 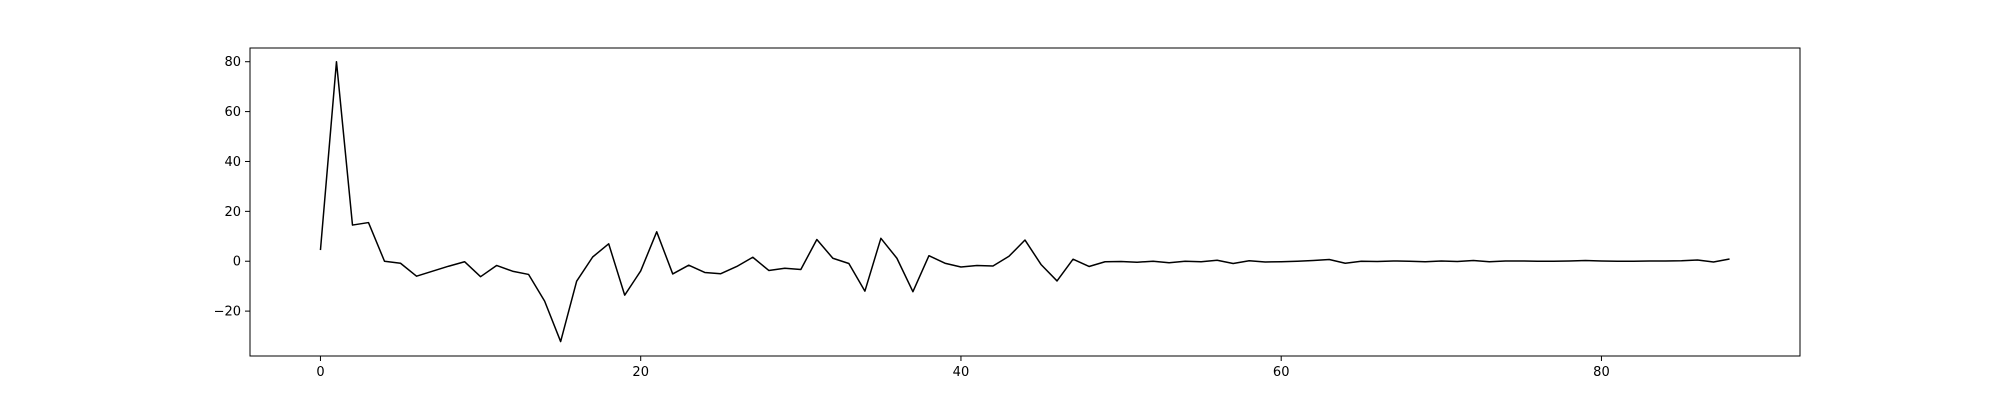 I want to click on y-tick-label: 20, so click(x=232, y=212).